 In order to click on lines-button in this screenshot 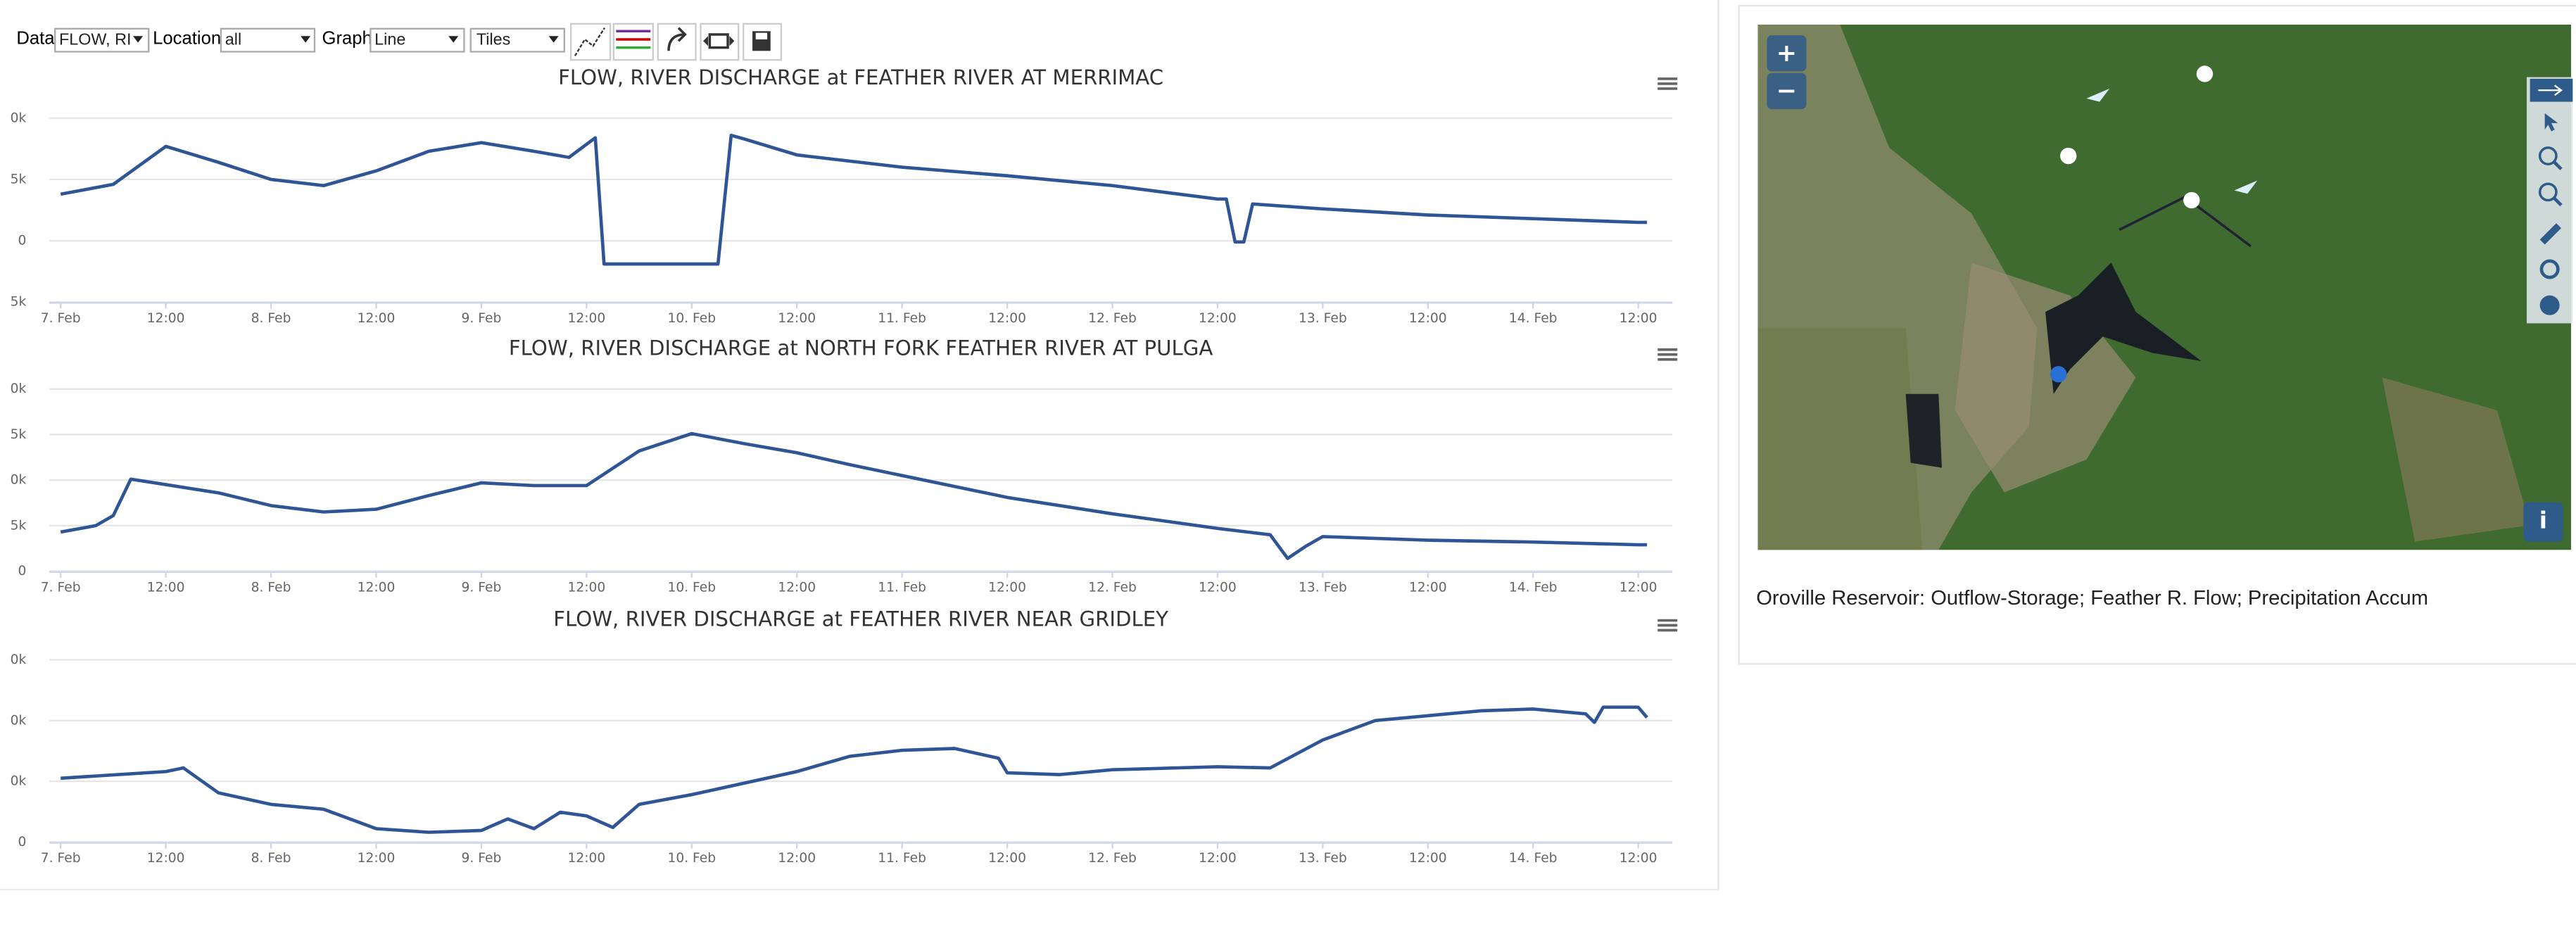, I will do `click(633, 42)`.